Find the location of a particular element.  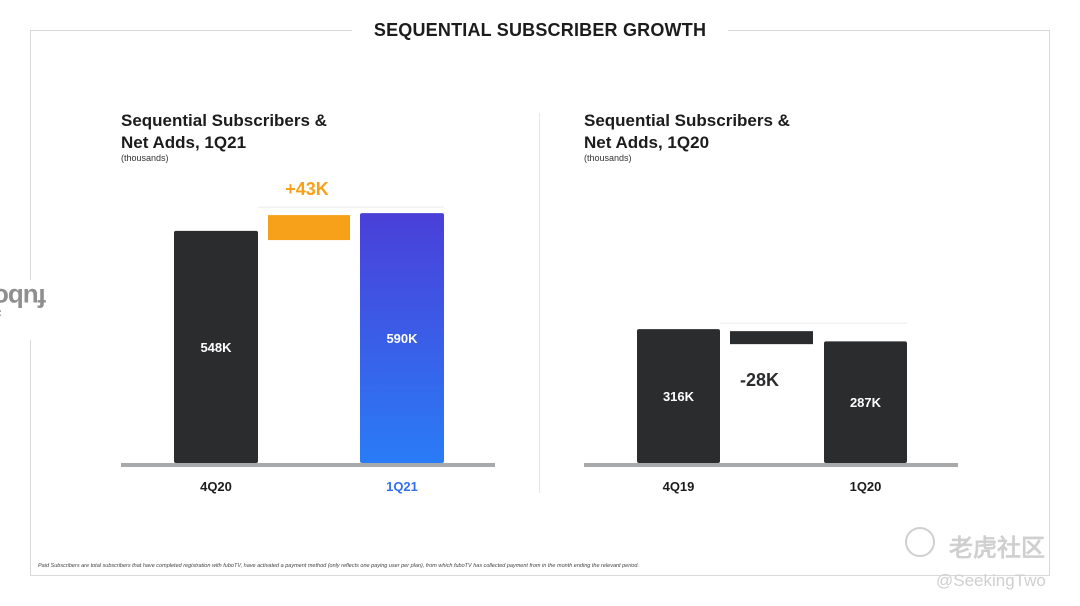

value-label-1Q21: 590K is located at coordinates (402, 338).